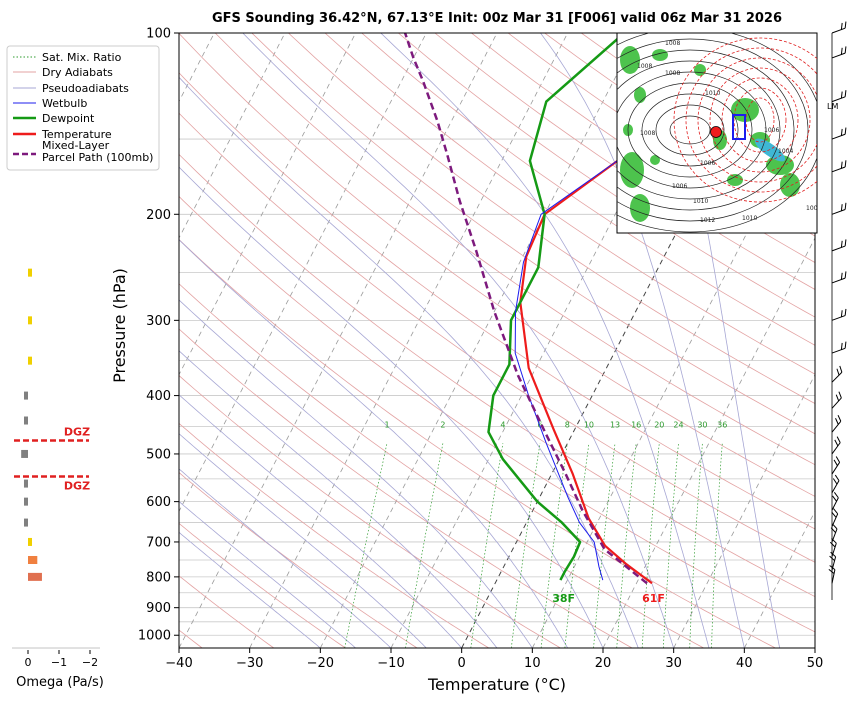  I want to click on mixing-ratio-line, so click(424, 545).